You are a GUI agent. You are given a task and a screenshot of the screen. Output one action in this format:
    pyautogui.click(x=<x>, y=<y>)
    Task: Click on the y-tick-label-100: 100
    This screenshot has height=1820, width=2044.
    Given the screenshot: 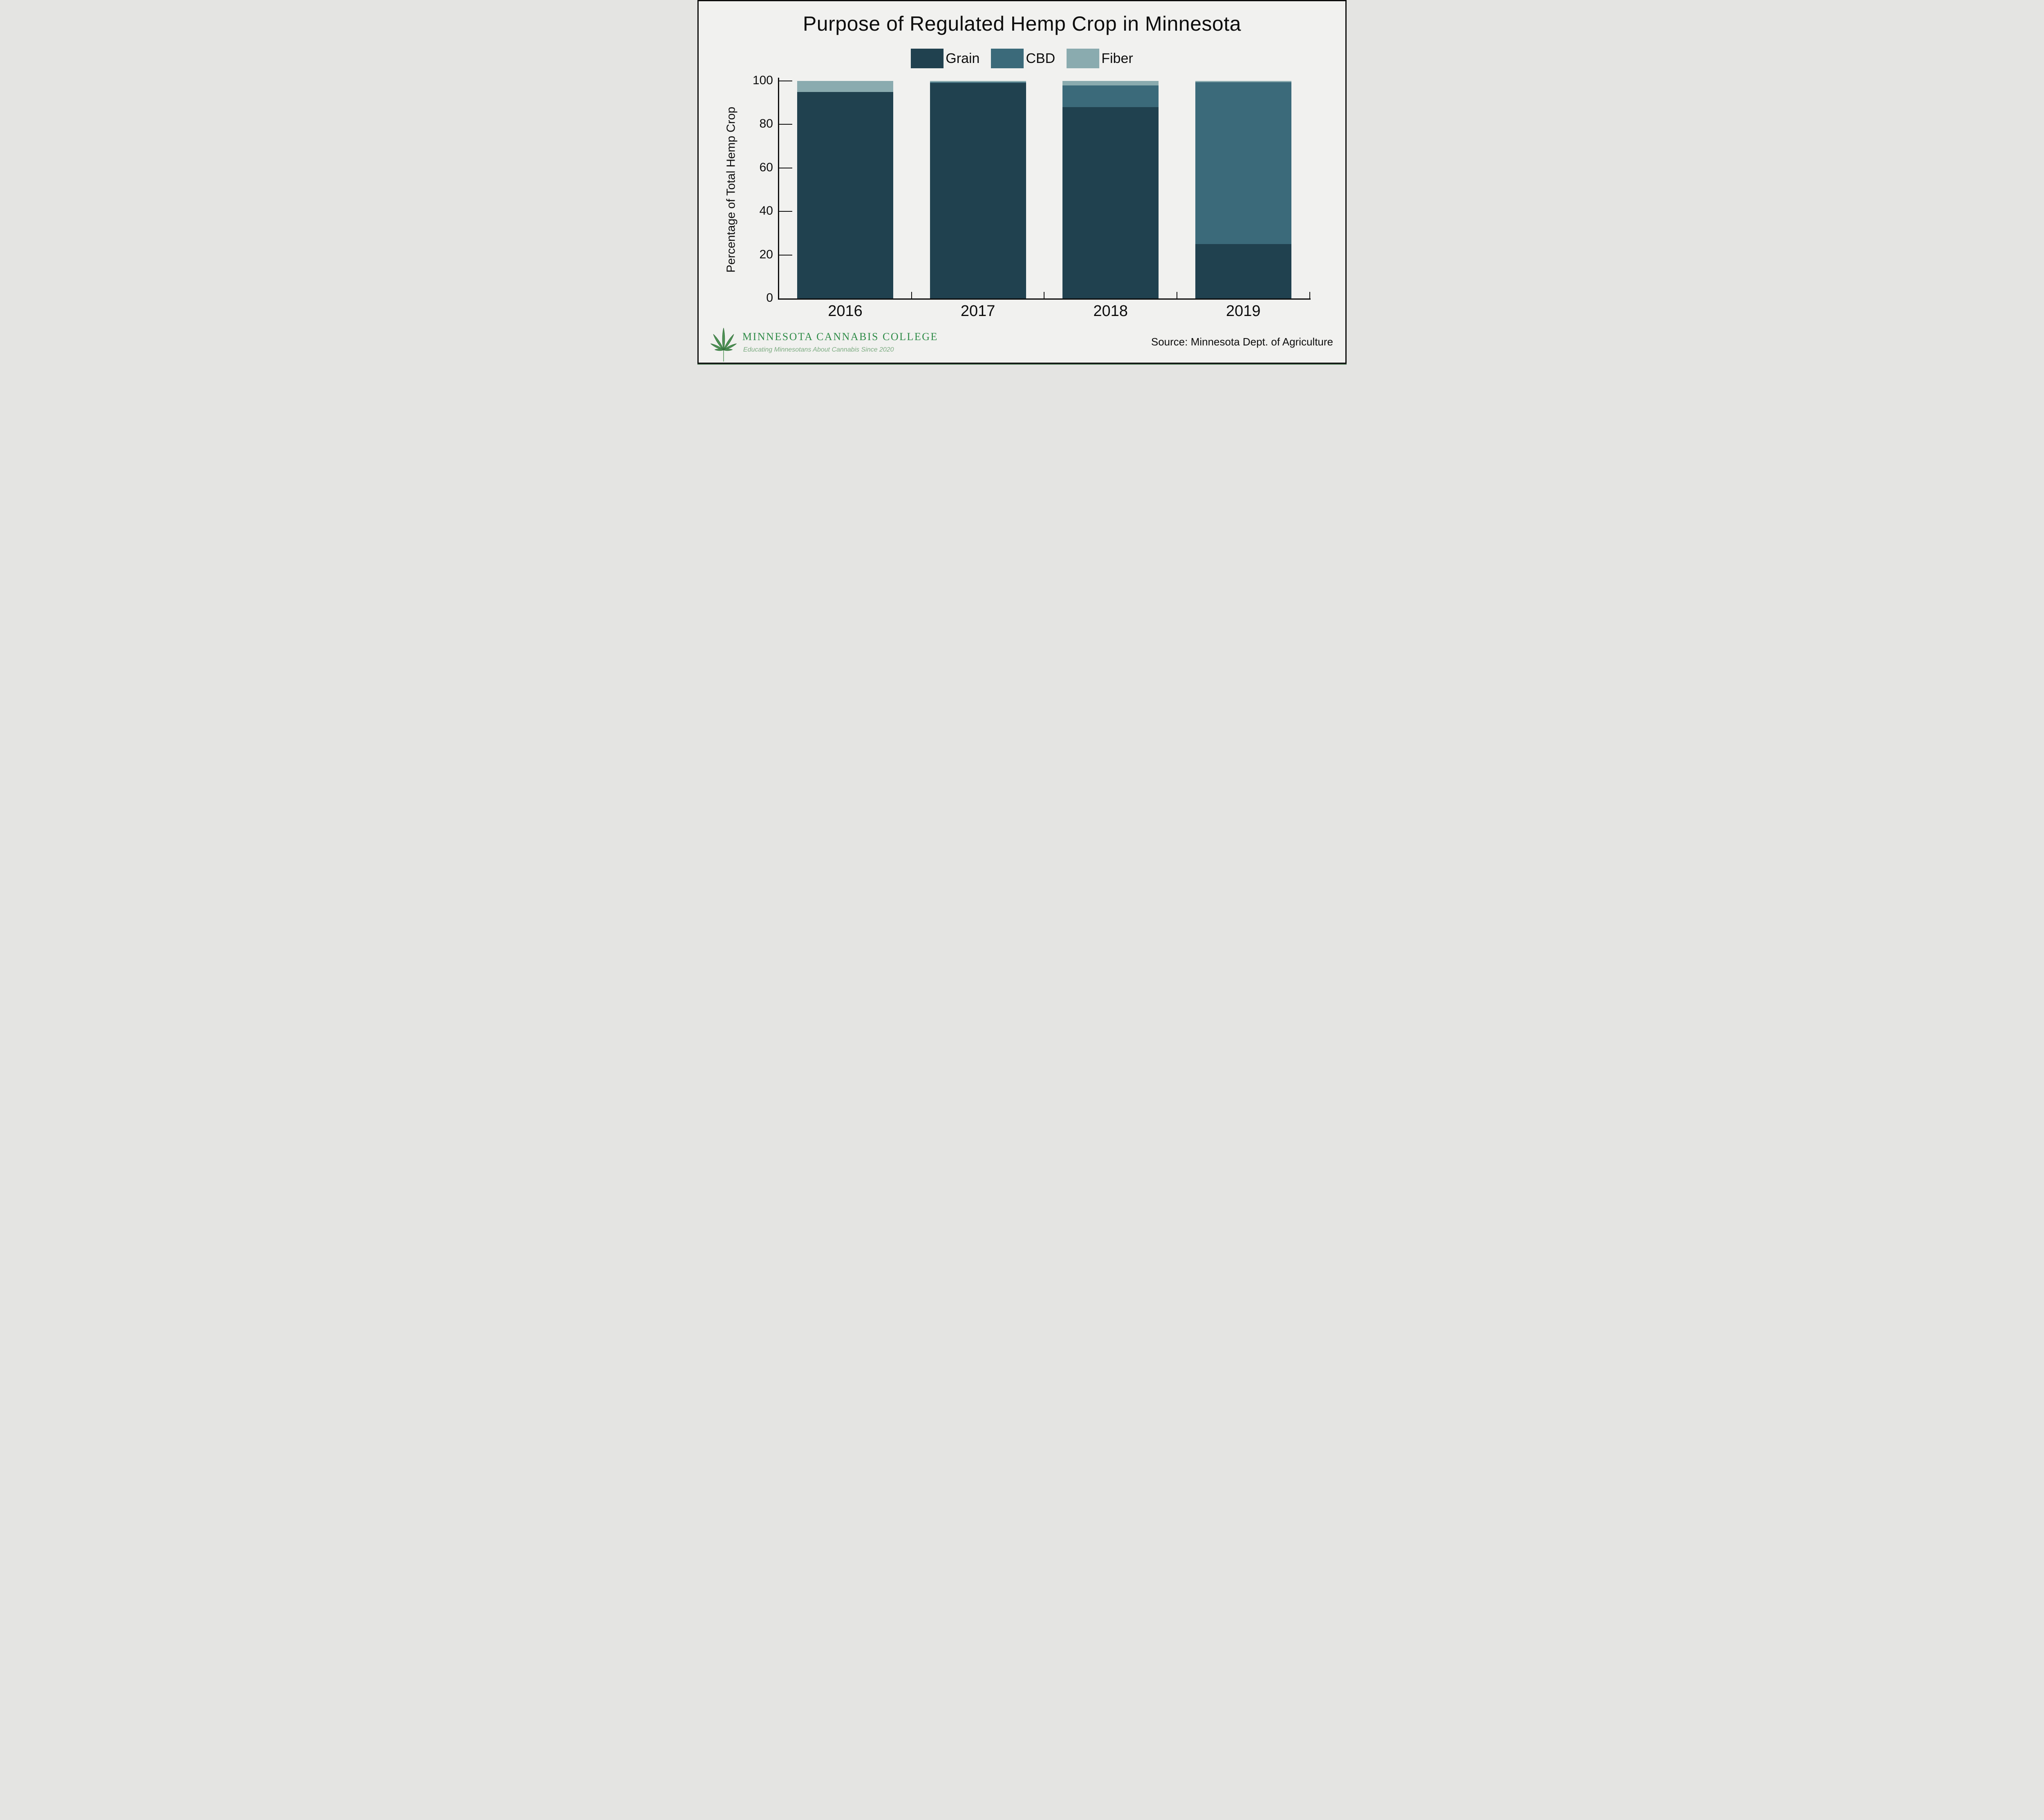 What is the action you would take?
    pyautogui.click(x=762, y=81)
    